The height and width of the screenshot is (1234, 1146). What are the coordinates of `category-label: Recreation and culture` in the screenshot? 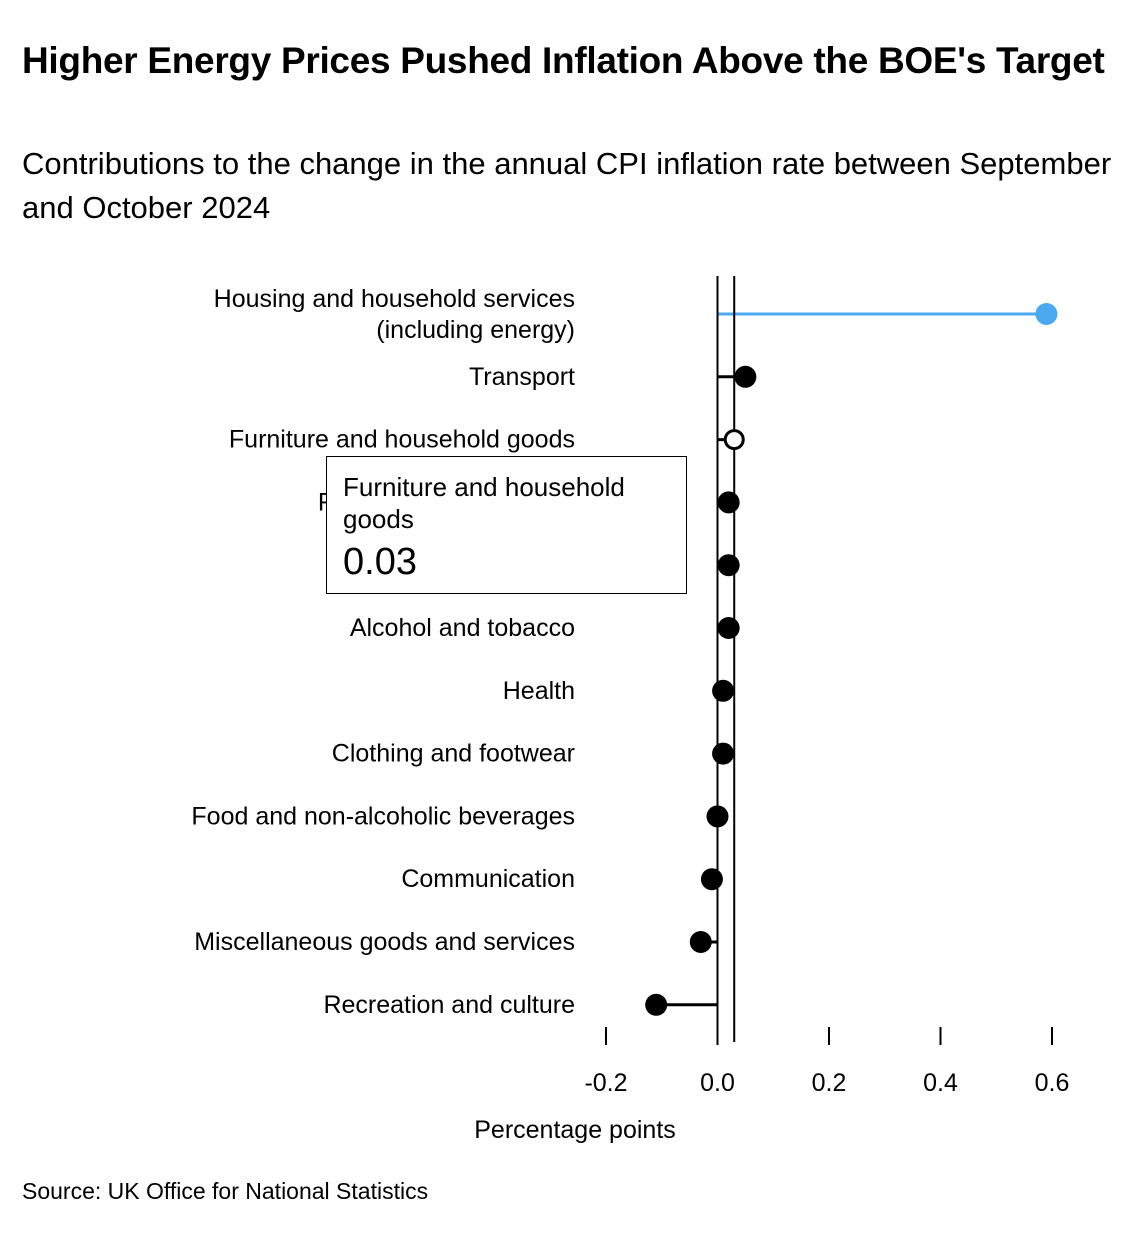 It's located at (449, 1005).